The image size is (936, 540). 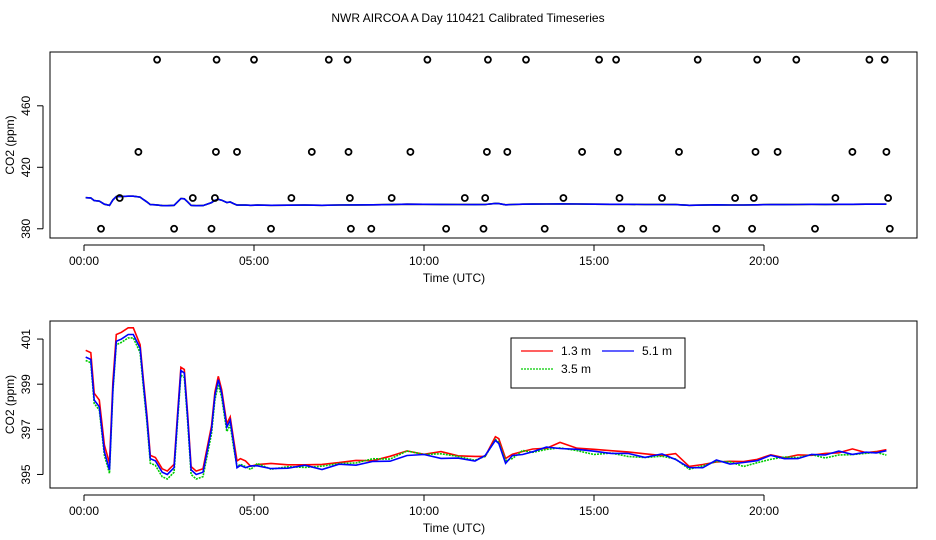 I want to click on y-tick-label: 420, so click(x=26, y=167).